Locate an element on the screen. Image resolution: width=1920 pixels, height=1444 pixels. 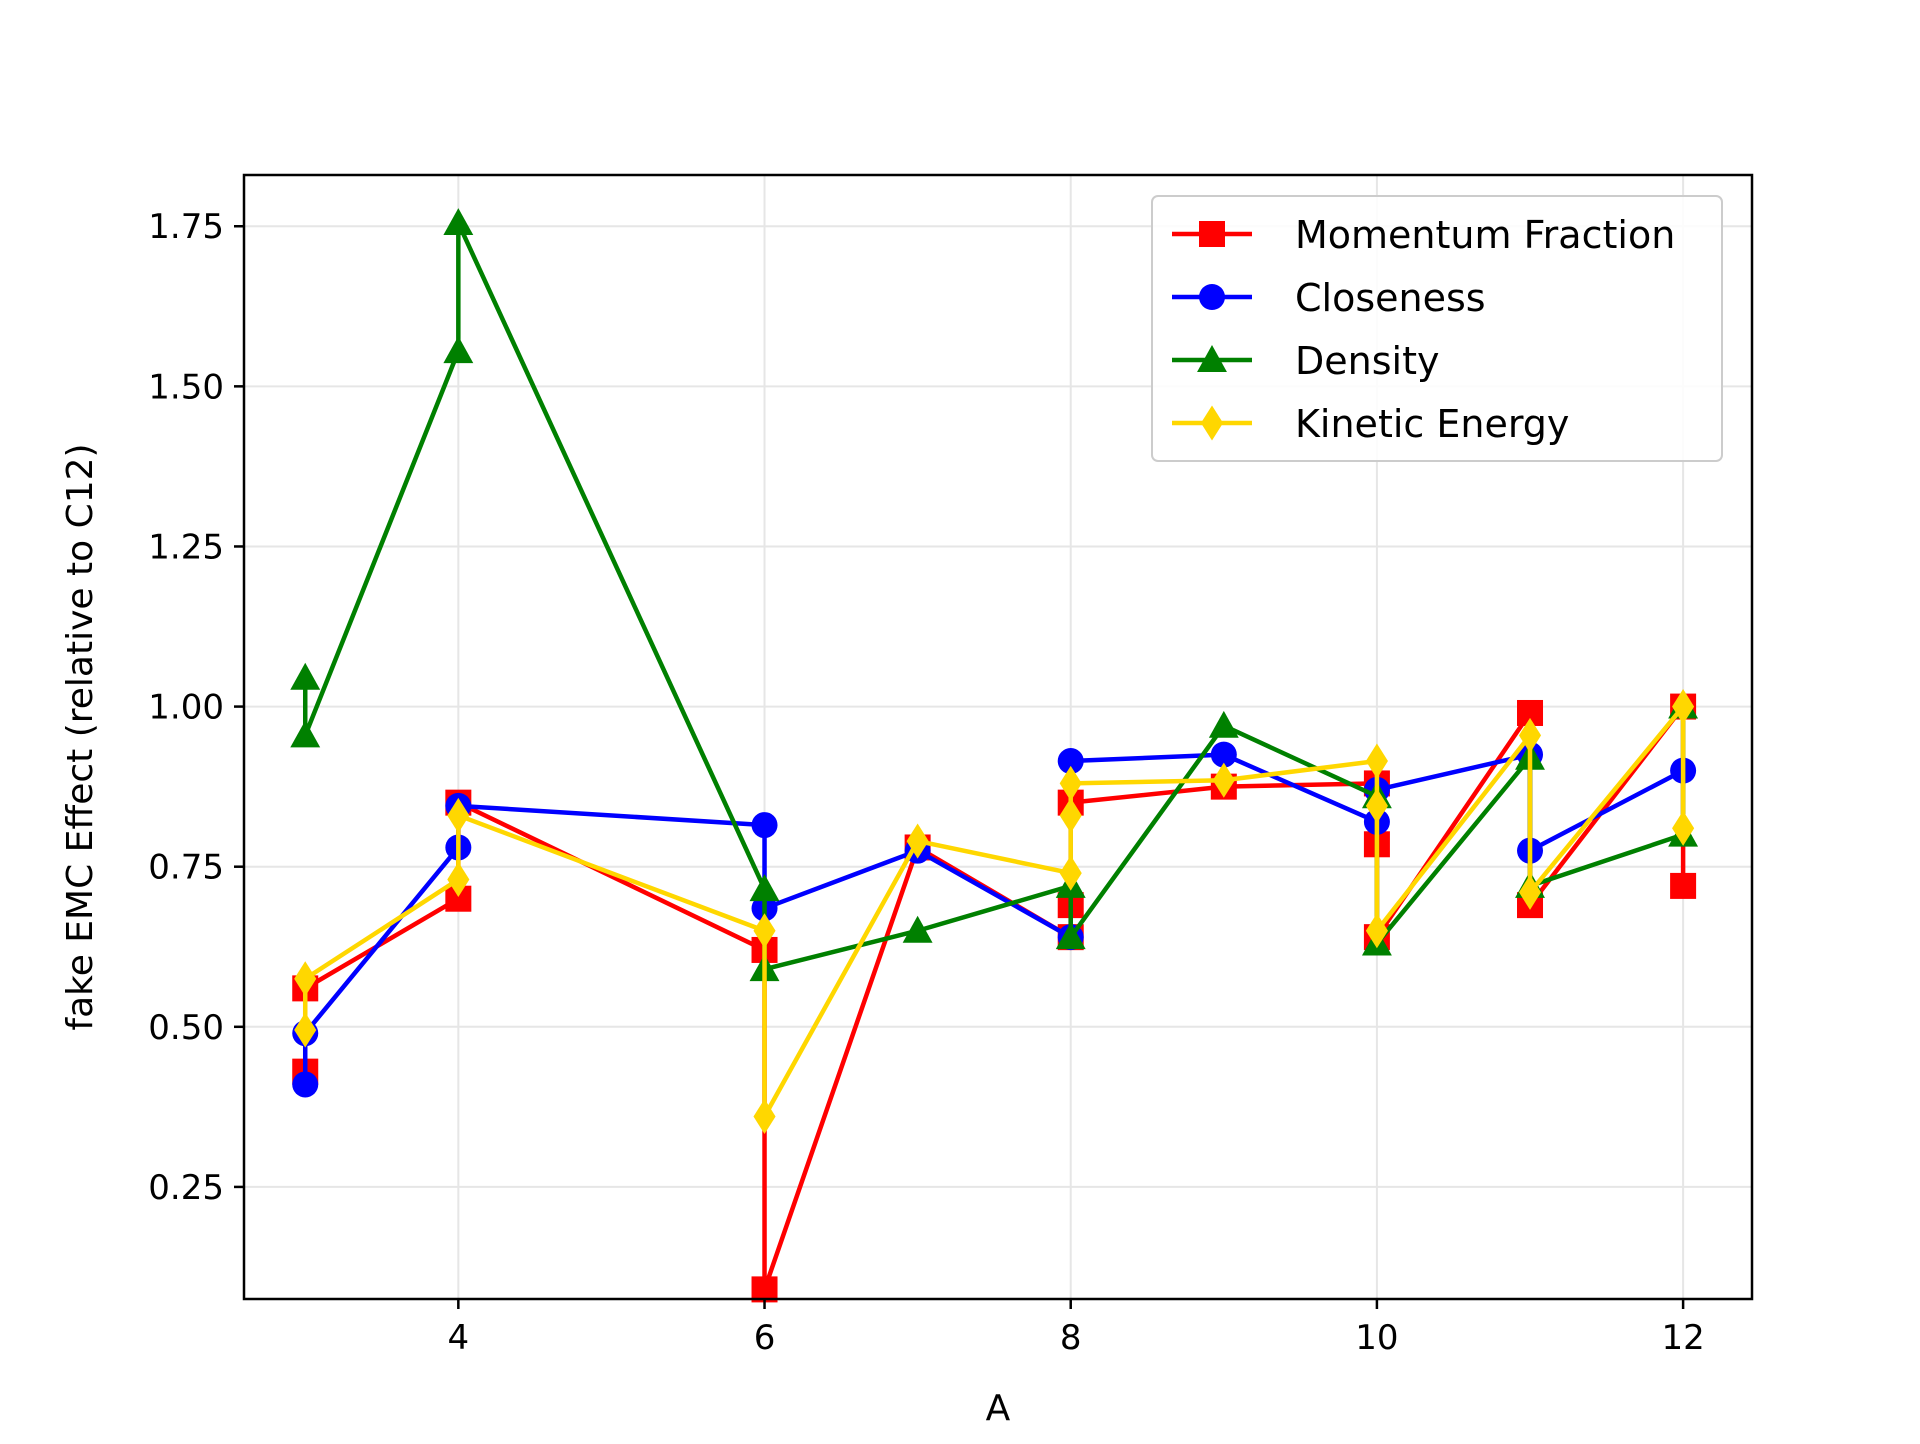
y-tick-label: 1.75 is located at coordinates (186, 227).